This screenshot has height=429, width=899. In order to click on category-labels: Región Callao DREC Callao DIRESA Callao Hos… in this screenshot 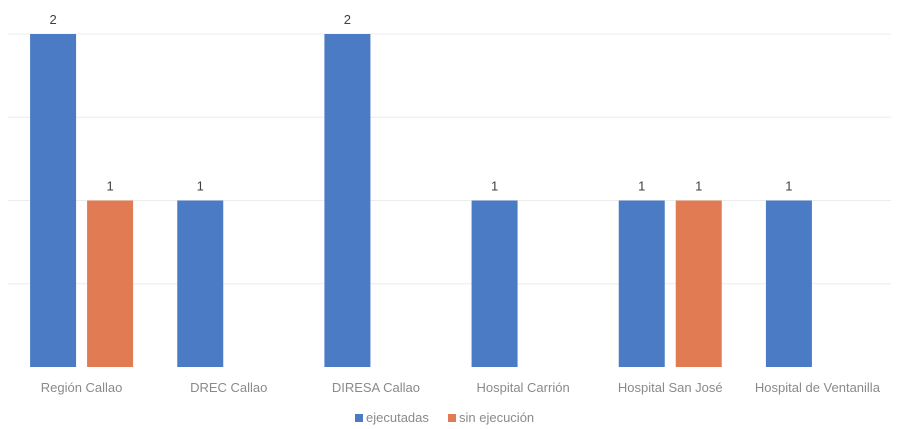, I will do `click(461, 387)`.